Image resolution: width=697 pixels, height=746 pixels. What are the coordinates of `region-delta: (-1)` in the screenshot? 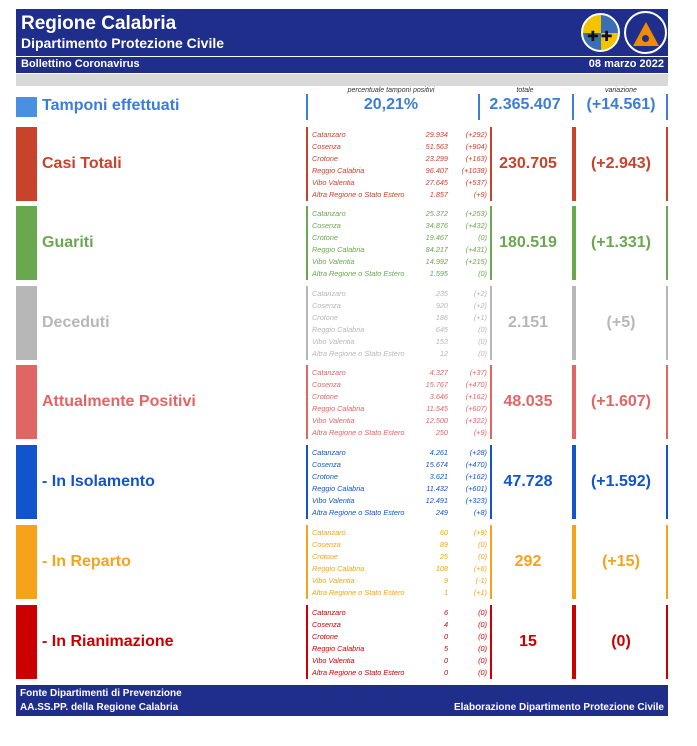 It's located at (481, 580).